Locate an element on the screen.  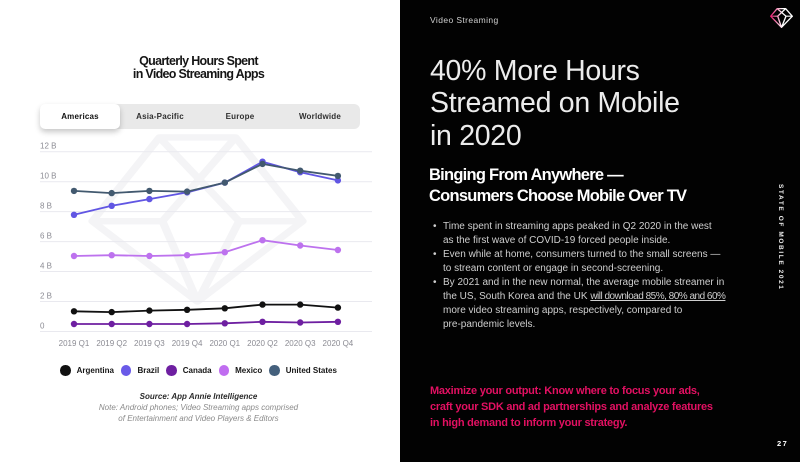
svg-text: 2019 Q4 is located at coordinates (187, 343).